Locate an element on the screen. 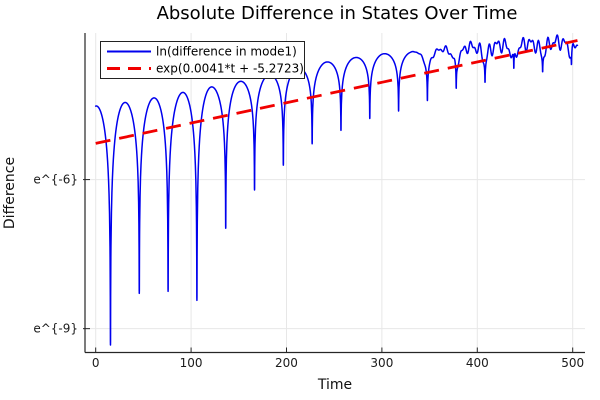  y-tick-label: e^{-6} is located at coordinates (55, 180).